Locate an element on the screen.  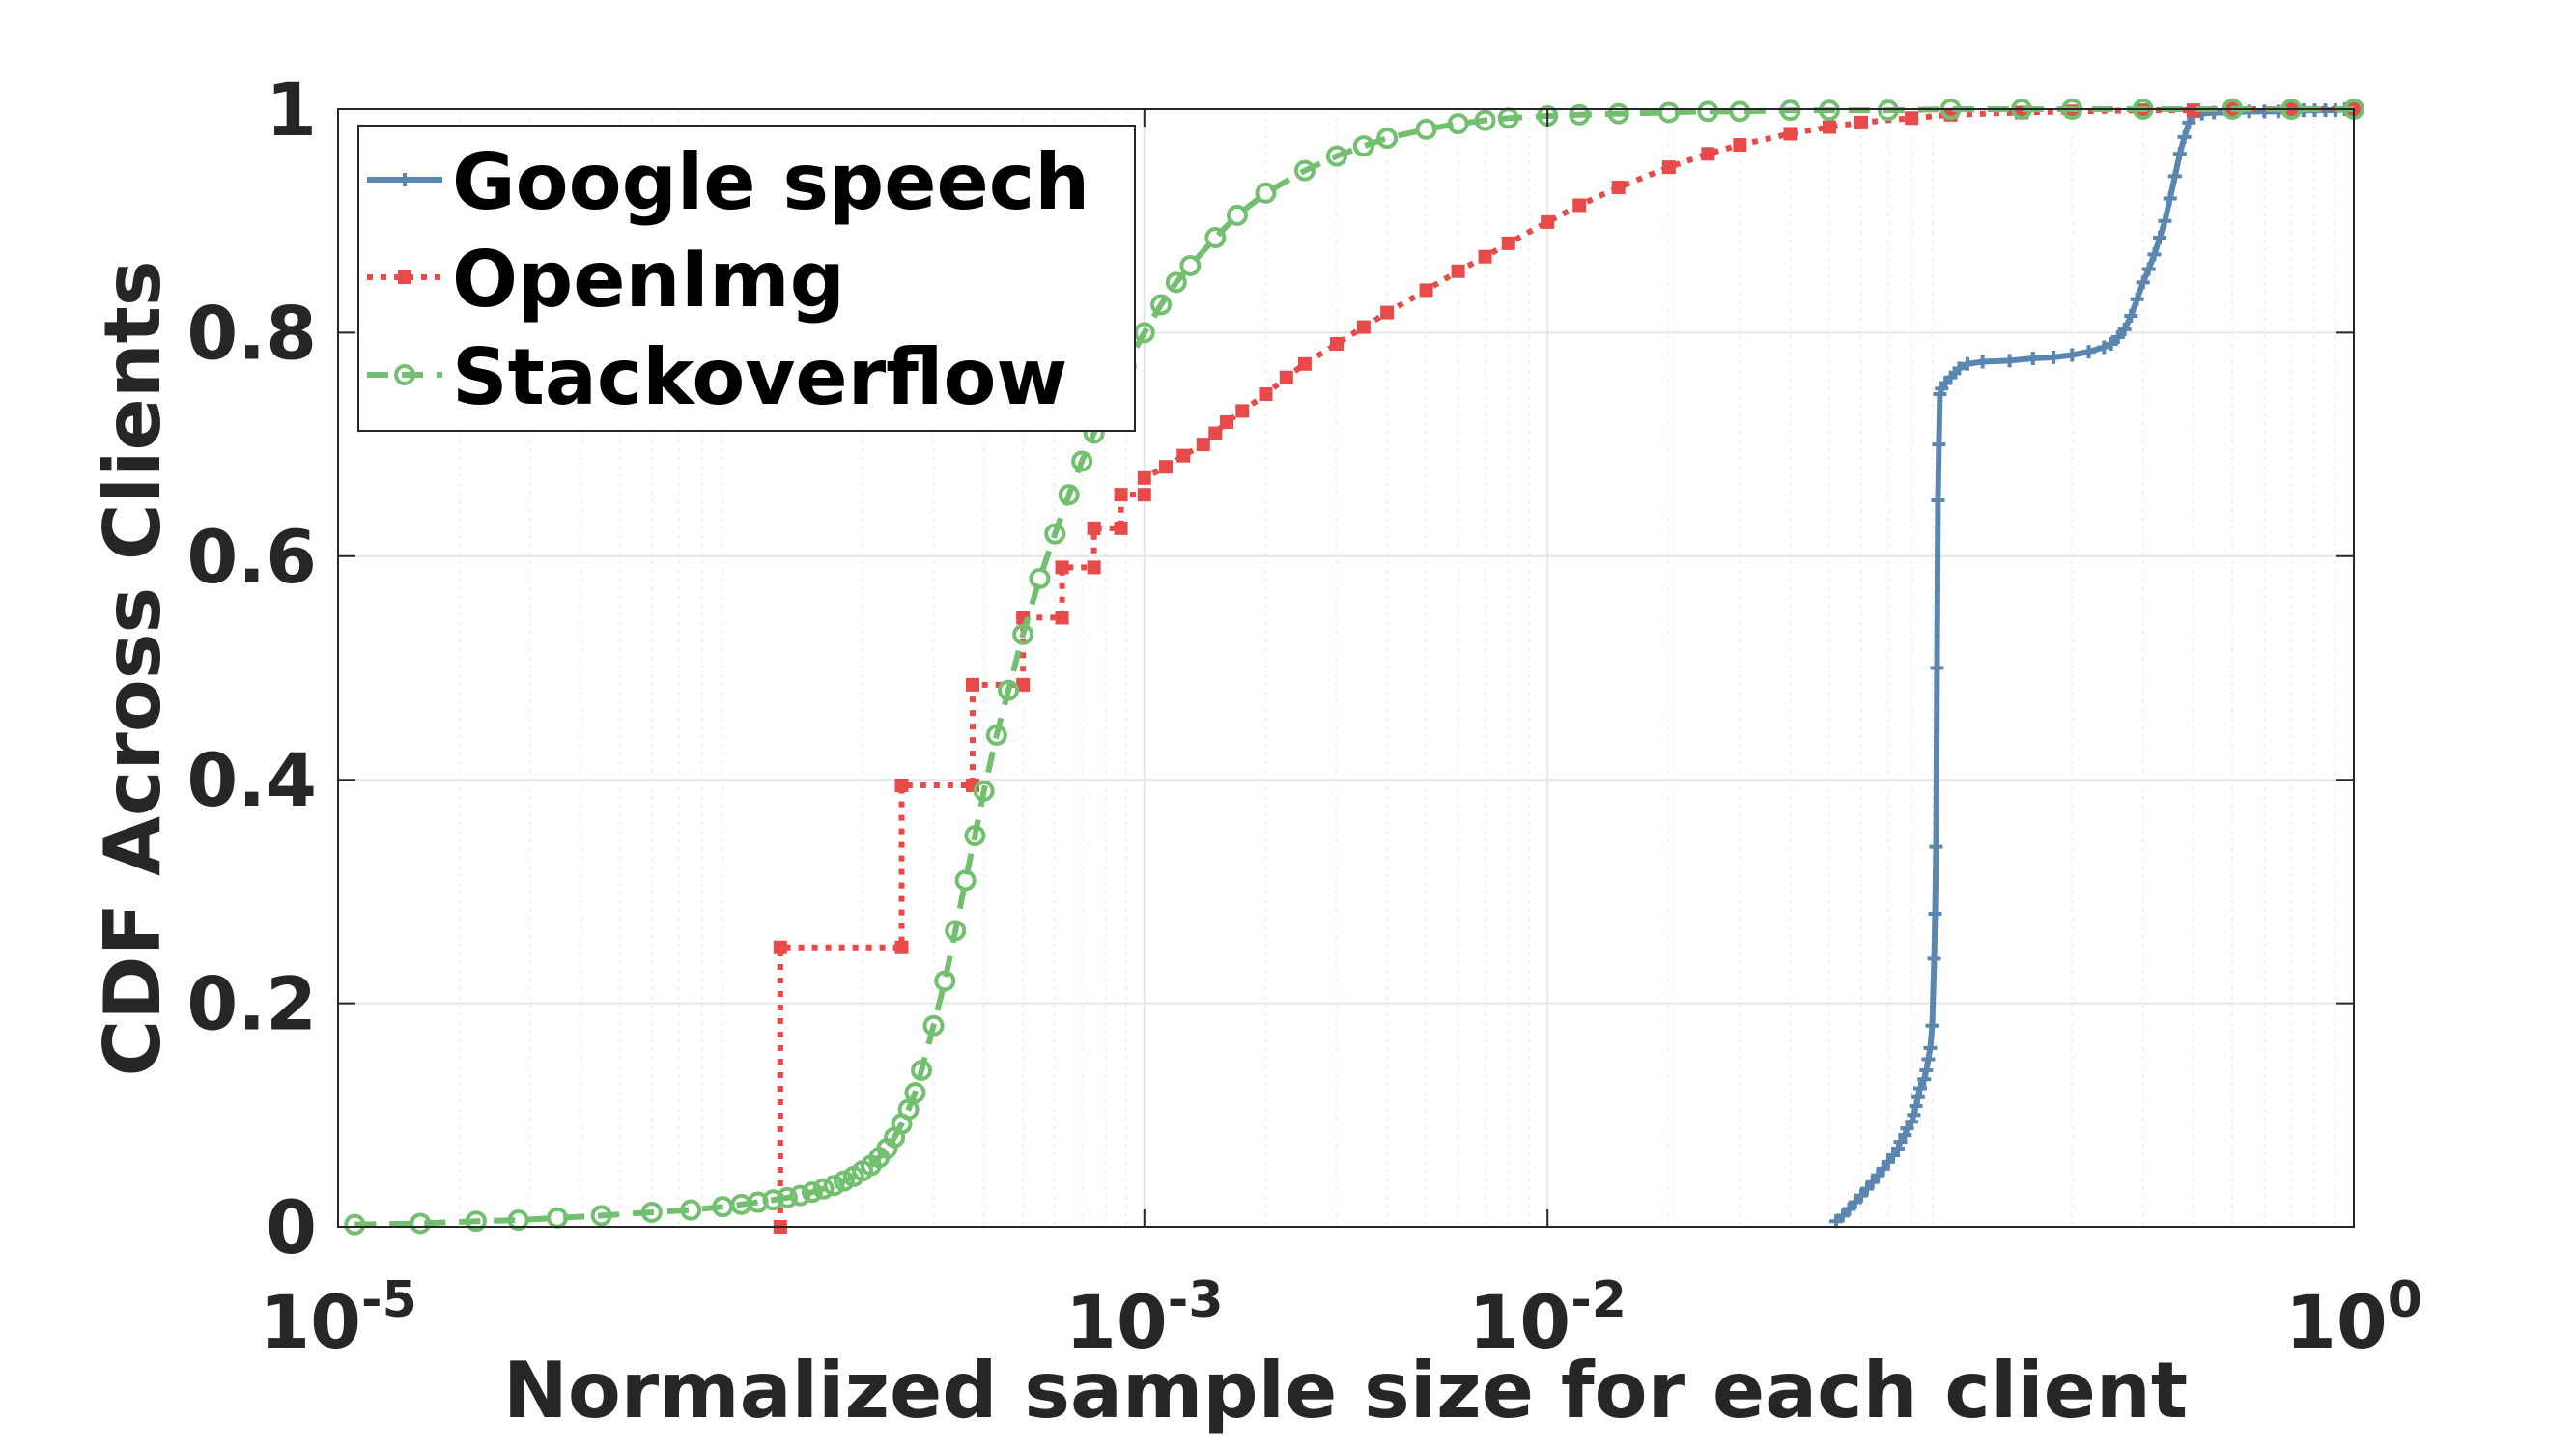
y-tick-label: 0 is located at coordinates (291, 1227).